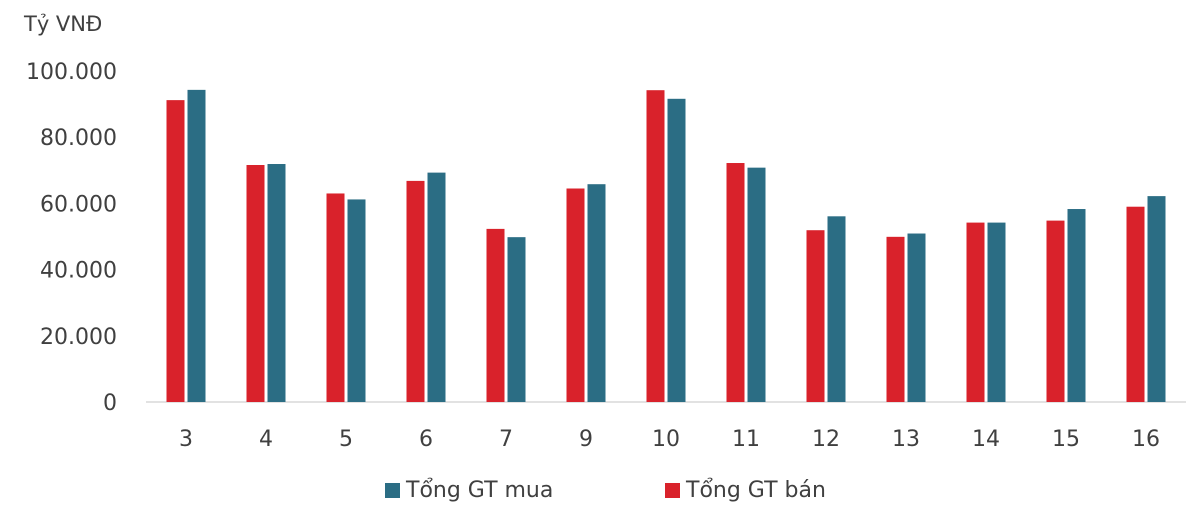 This screenshot has width=1198, height=512. What do you see at coordinates (110, 403) in the screenshot?
I see `y-tick-label: 0` at bounding box center [110, 403].